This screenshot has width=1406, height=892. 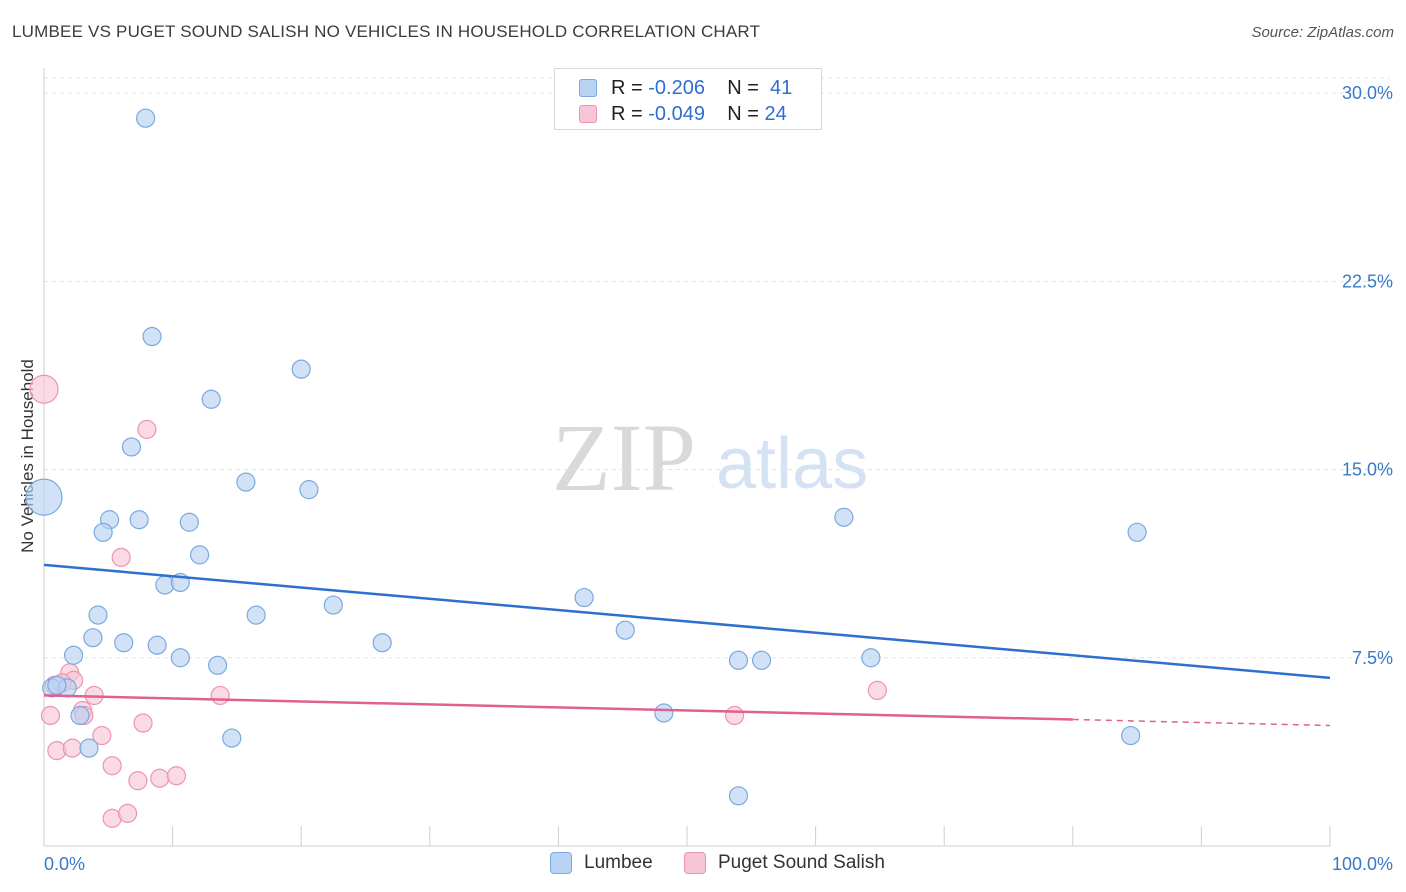 I want to click on lumbee-n-value: 41, so click(x=781, y=87).